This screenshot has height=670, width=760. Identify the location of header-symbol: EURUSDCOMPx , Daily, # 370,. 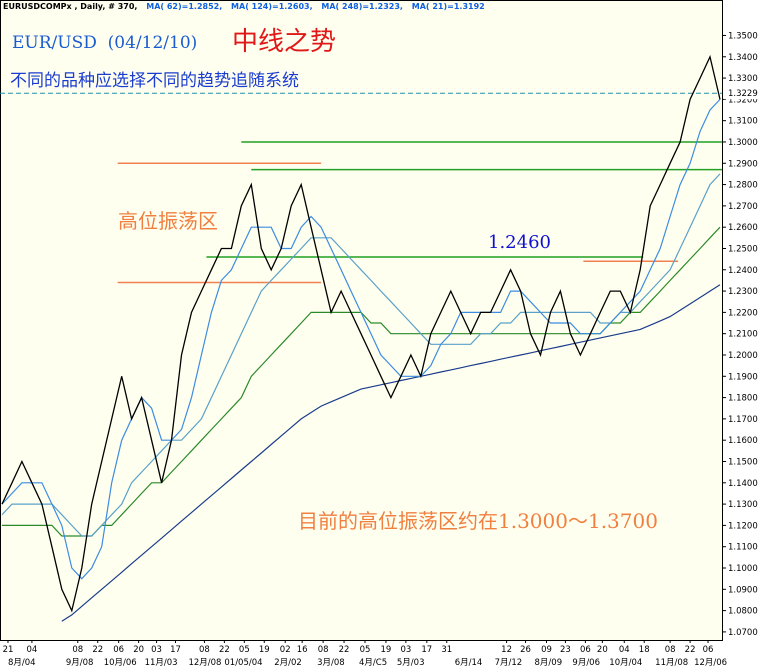
(70, 6).